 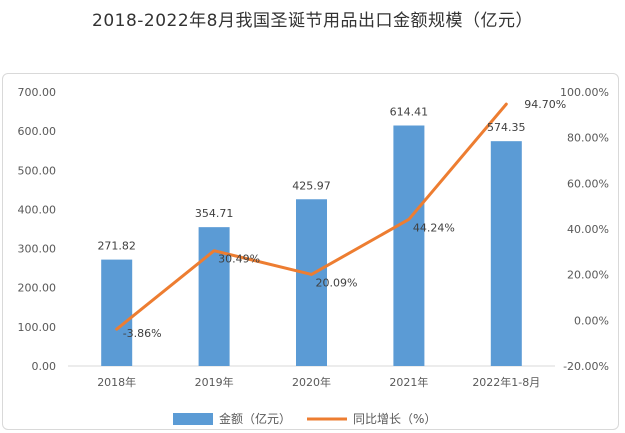 I want to click on bar-value-label: 614.41, so click(x=409, y=112).